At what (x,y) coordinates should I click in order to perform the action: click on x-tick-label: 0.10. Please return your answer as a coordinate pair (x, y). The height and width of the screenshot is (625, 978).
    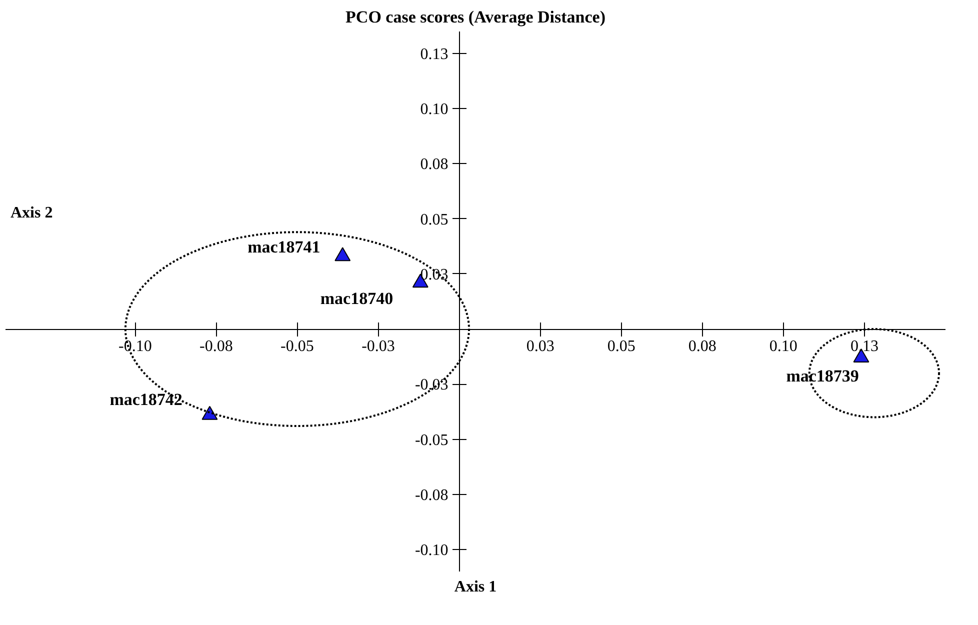
    Looking at the image, I should click on (783, 347).